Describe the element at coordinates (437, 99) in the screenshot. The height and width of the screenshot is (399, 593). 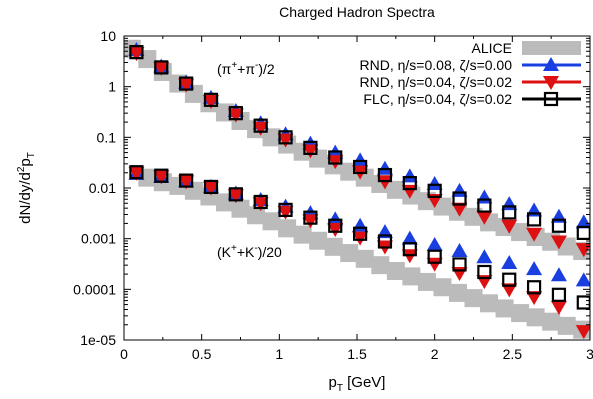
I see `legend-label: FLC, η/s=0.04, ζ/s=0.02` at that location.